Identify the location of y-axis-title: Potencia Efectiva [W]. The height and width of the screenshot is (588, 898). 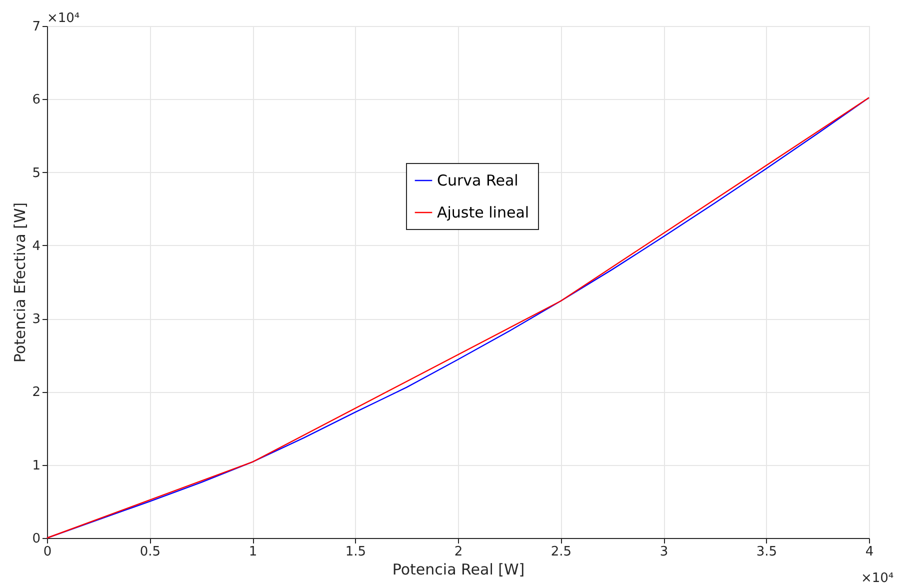
(20, 282).